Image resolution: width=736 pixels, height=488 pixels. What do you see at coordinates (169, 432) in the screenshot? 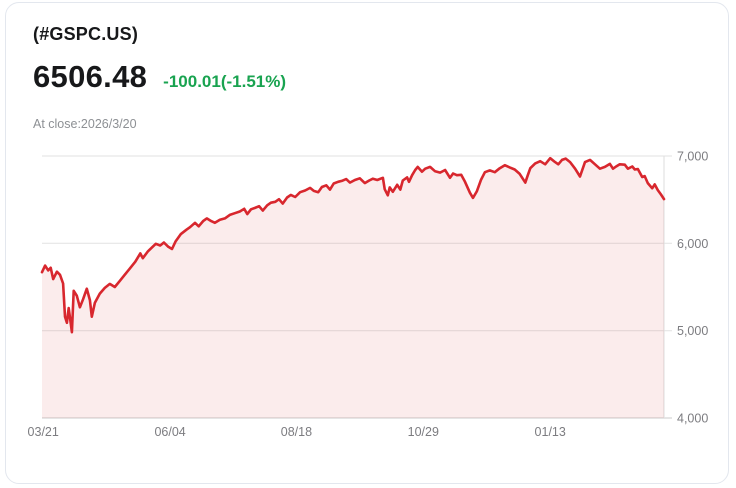
I see `x-axis-tick: 06/04` at bounding box center [169, 432].